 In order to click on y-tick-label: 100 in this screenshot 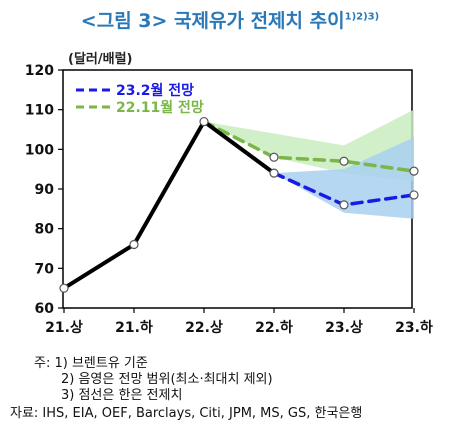, I will do `click(39, 150)`.